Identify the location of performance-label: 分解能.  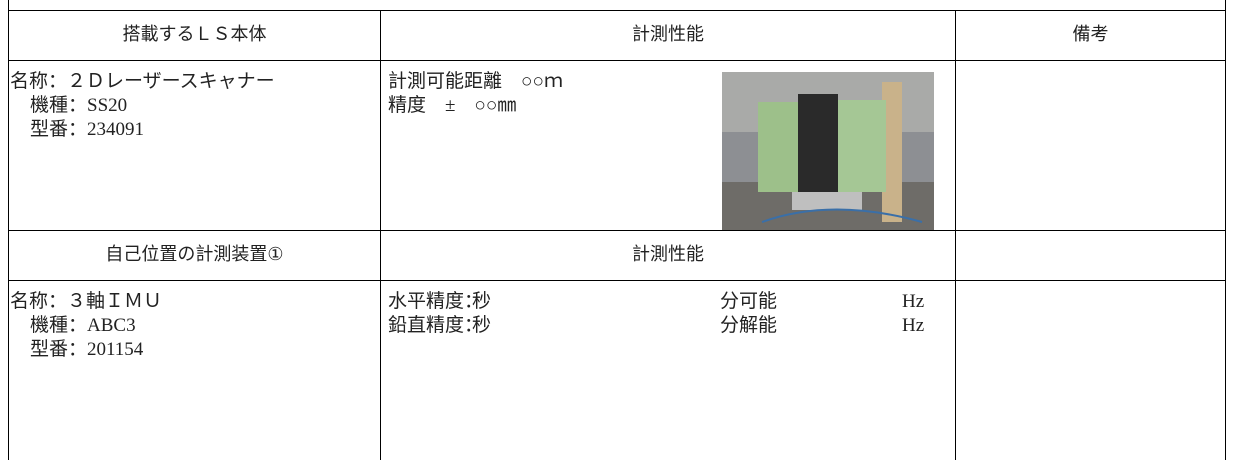
(749, 325).